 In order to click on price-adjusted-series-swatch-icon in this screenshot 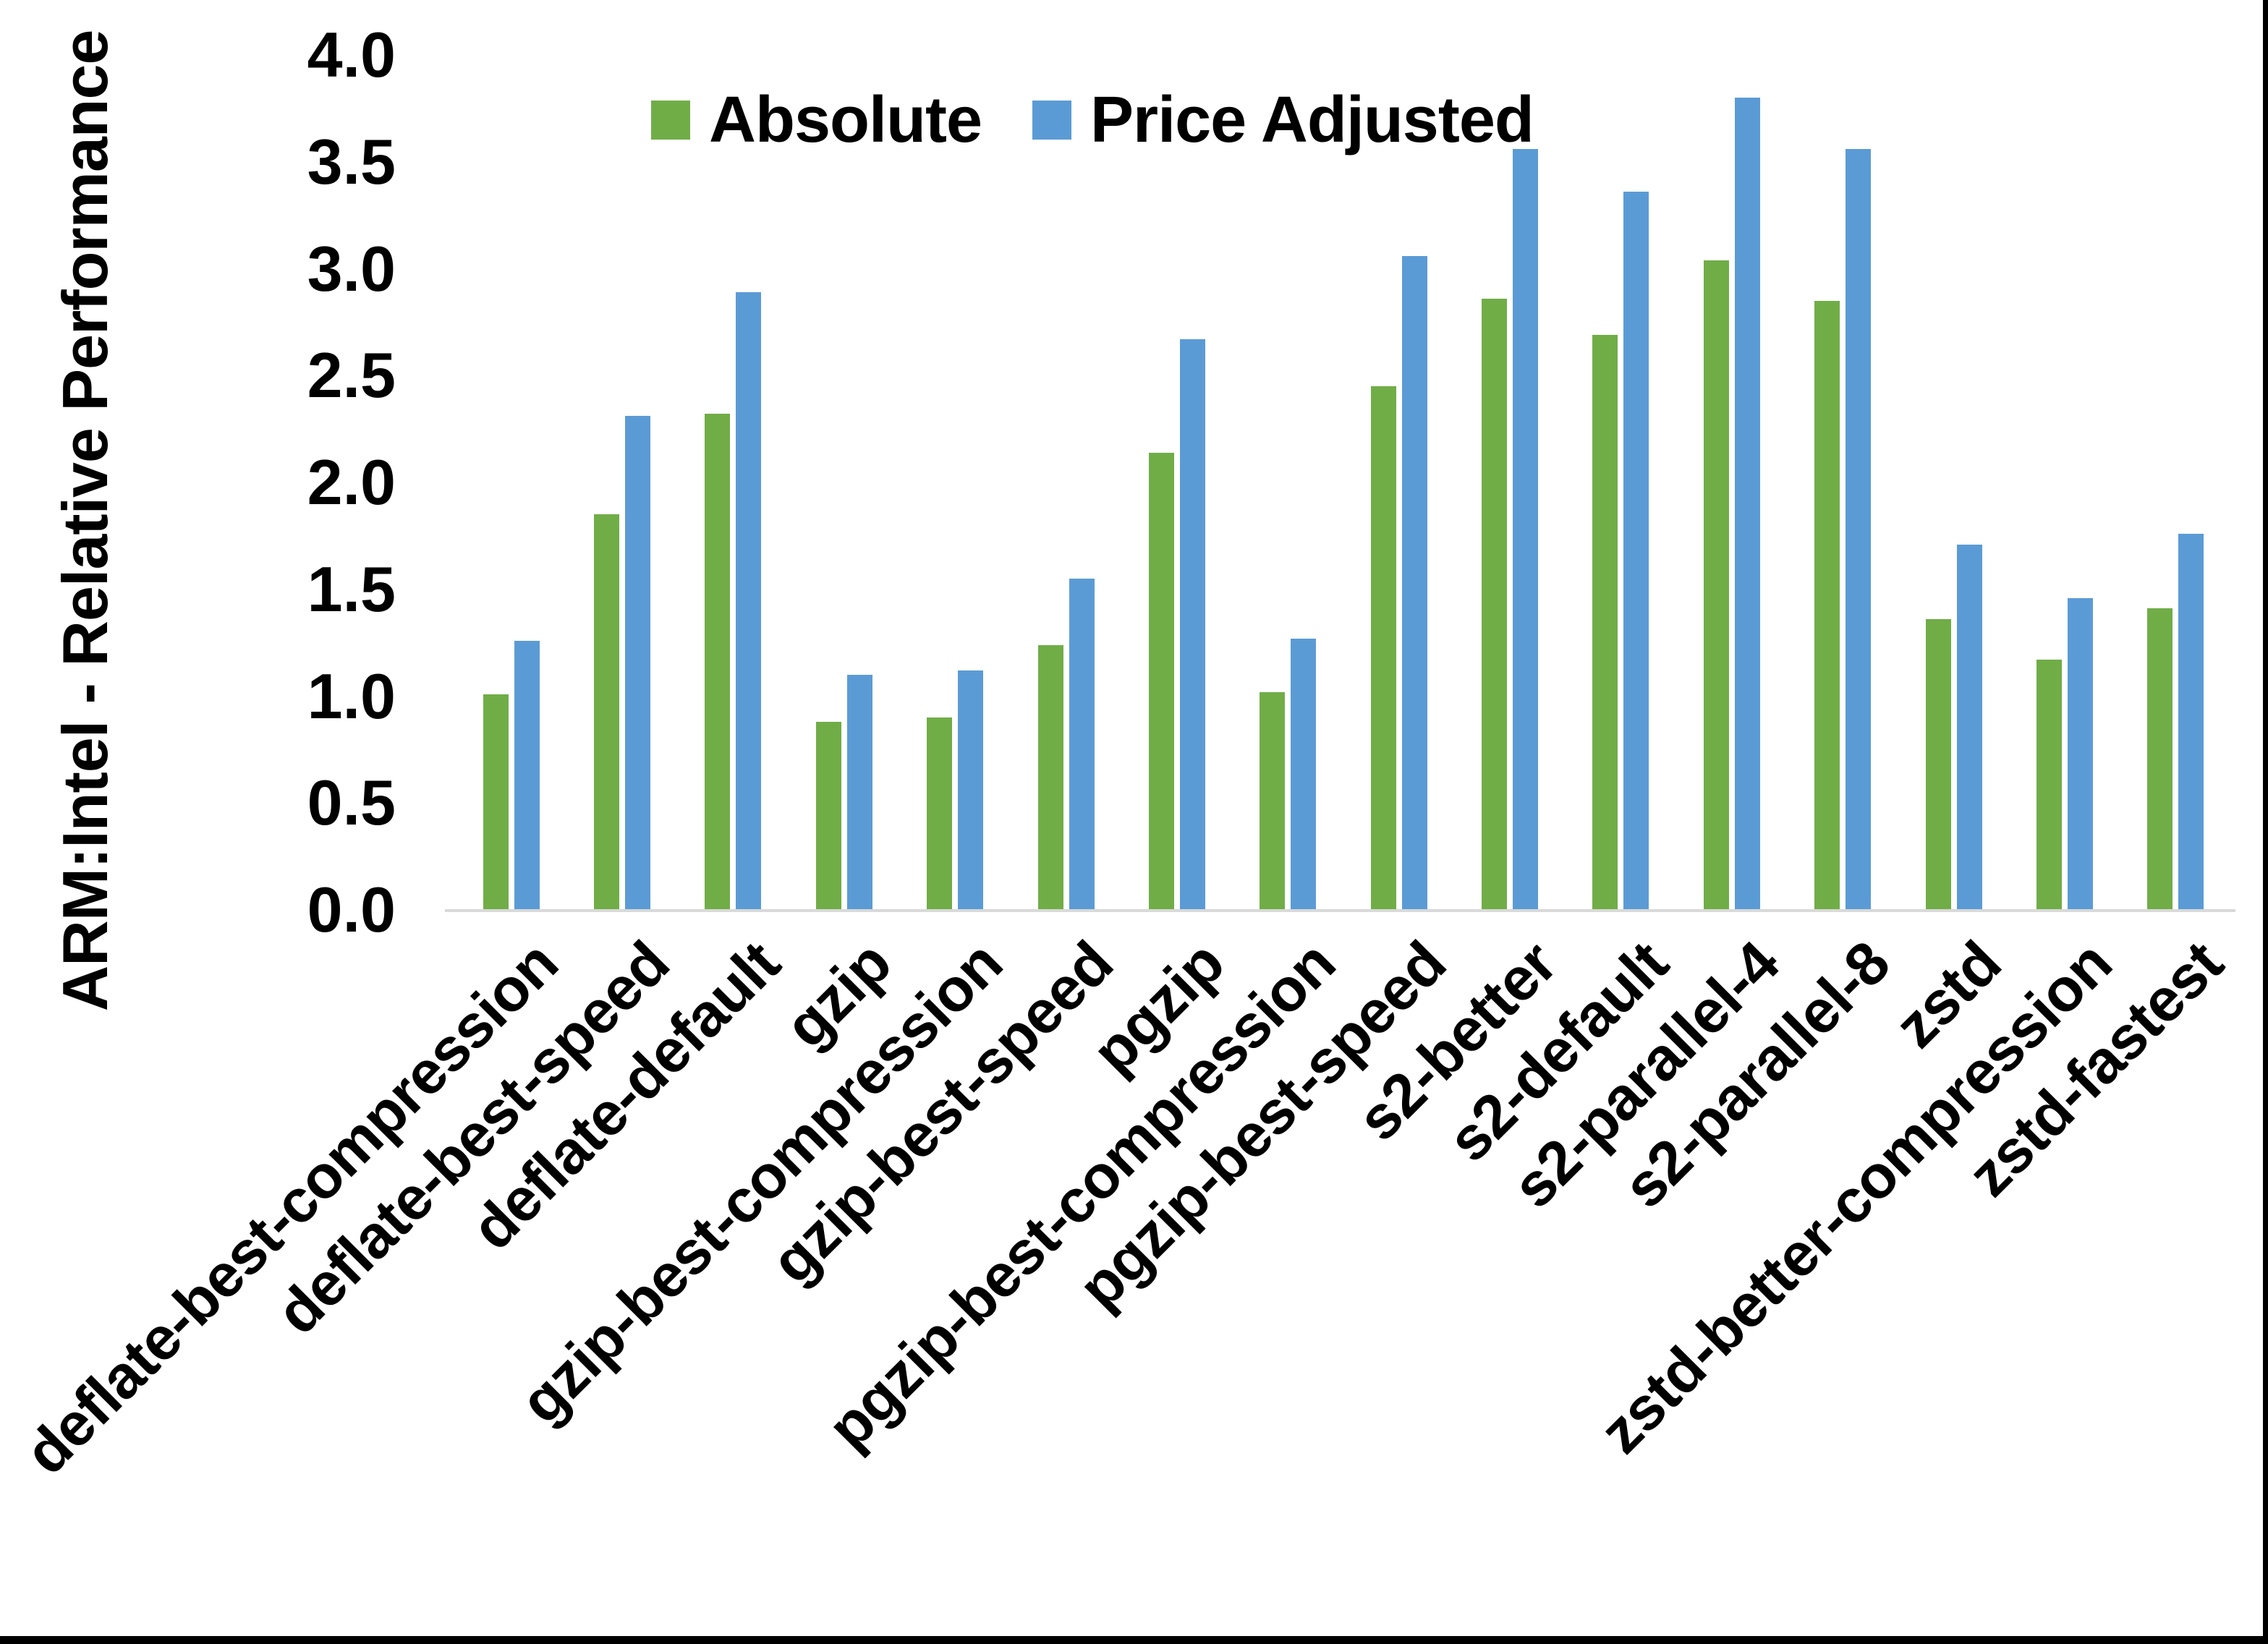, I will do `click(1052, 120)`.